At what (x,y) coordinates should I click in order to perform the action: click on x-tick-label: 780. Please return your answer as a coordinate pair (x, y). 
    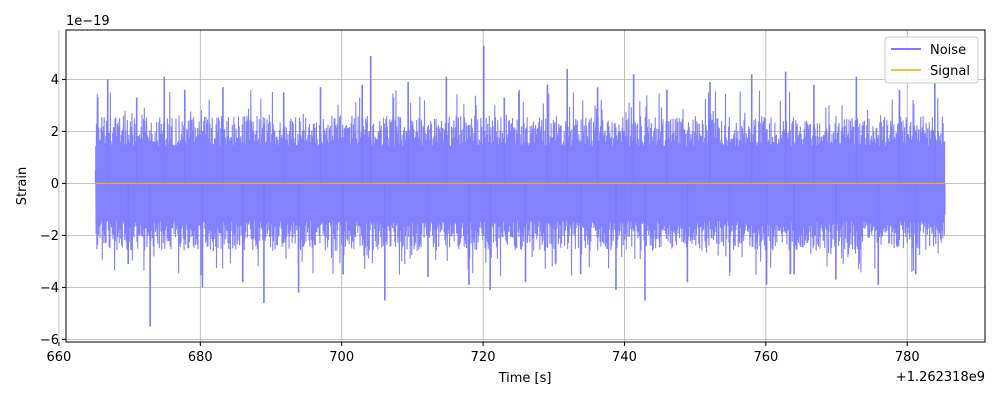
    Looking at the image, I should click on (907, 357).